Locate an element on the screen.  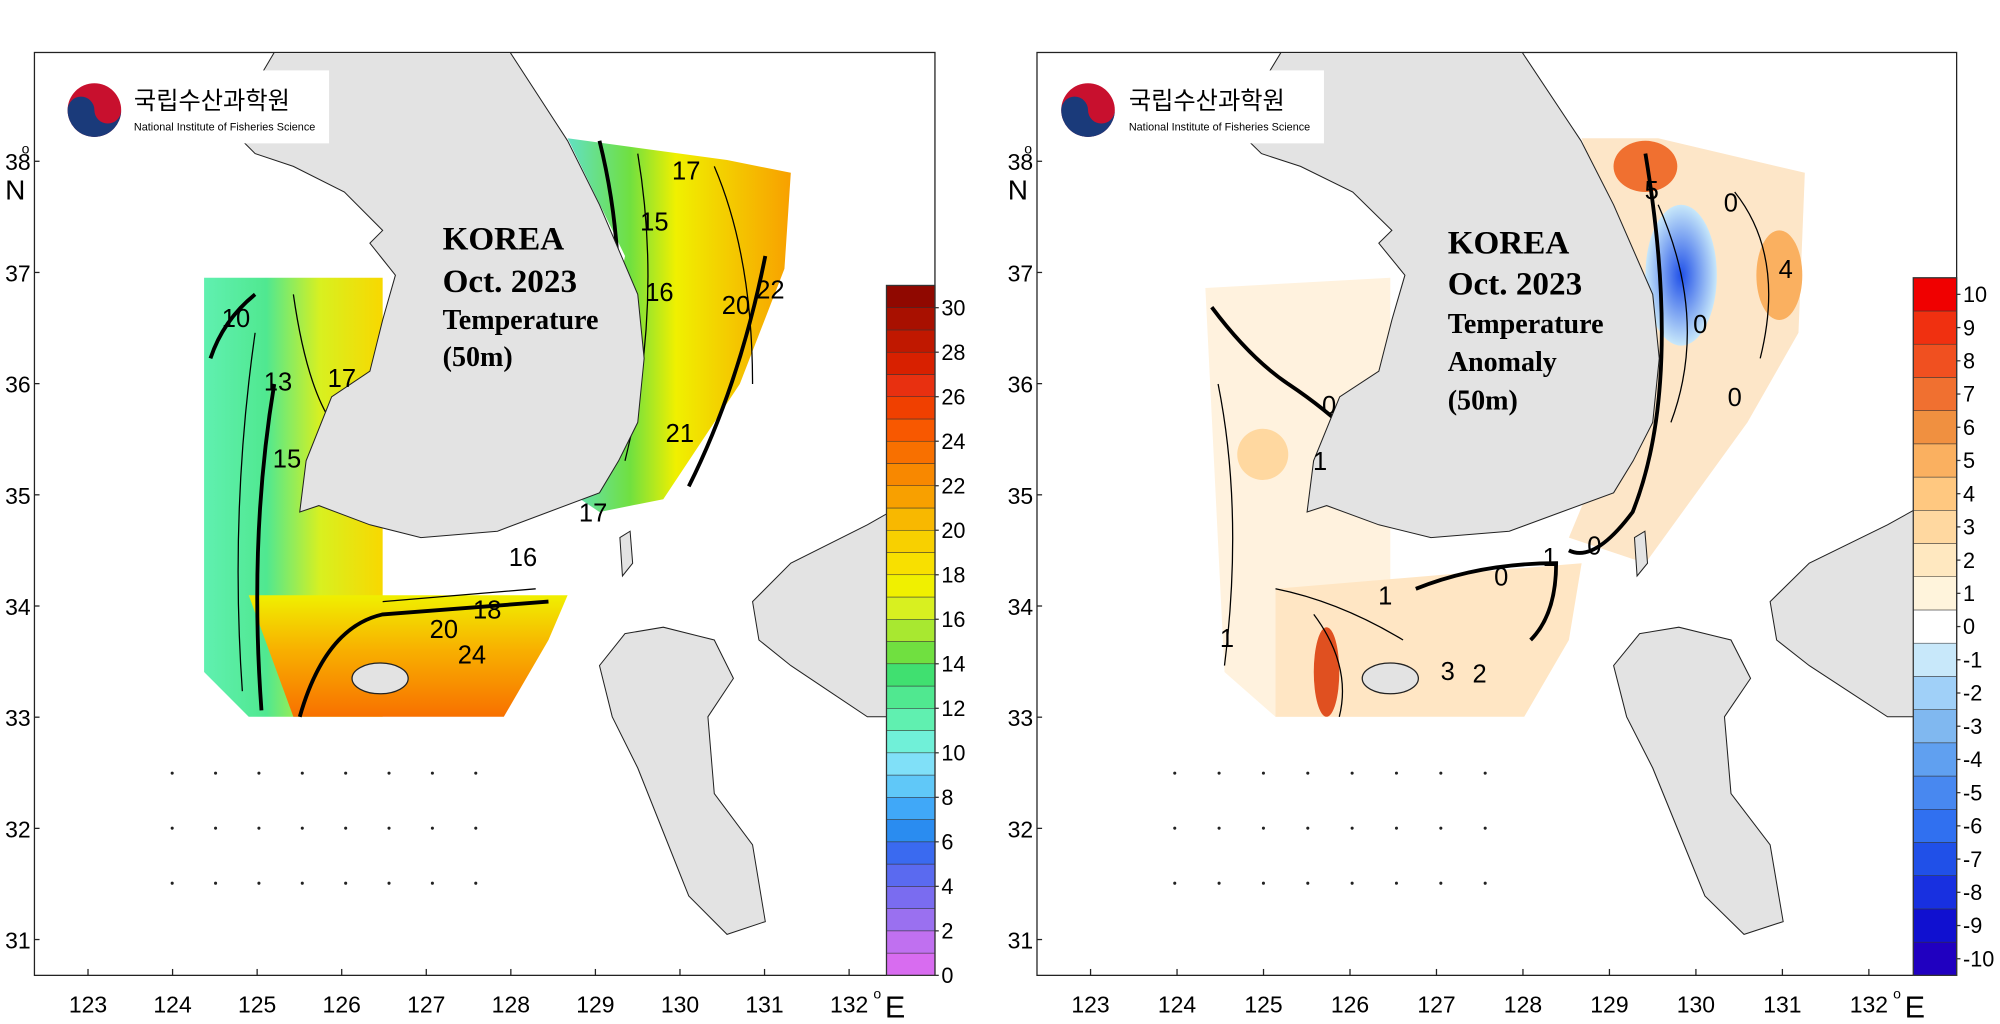
lat-label: 36 is located at coordinates (18, 385).